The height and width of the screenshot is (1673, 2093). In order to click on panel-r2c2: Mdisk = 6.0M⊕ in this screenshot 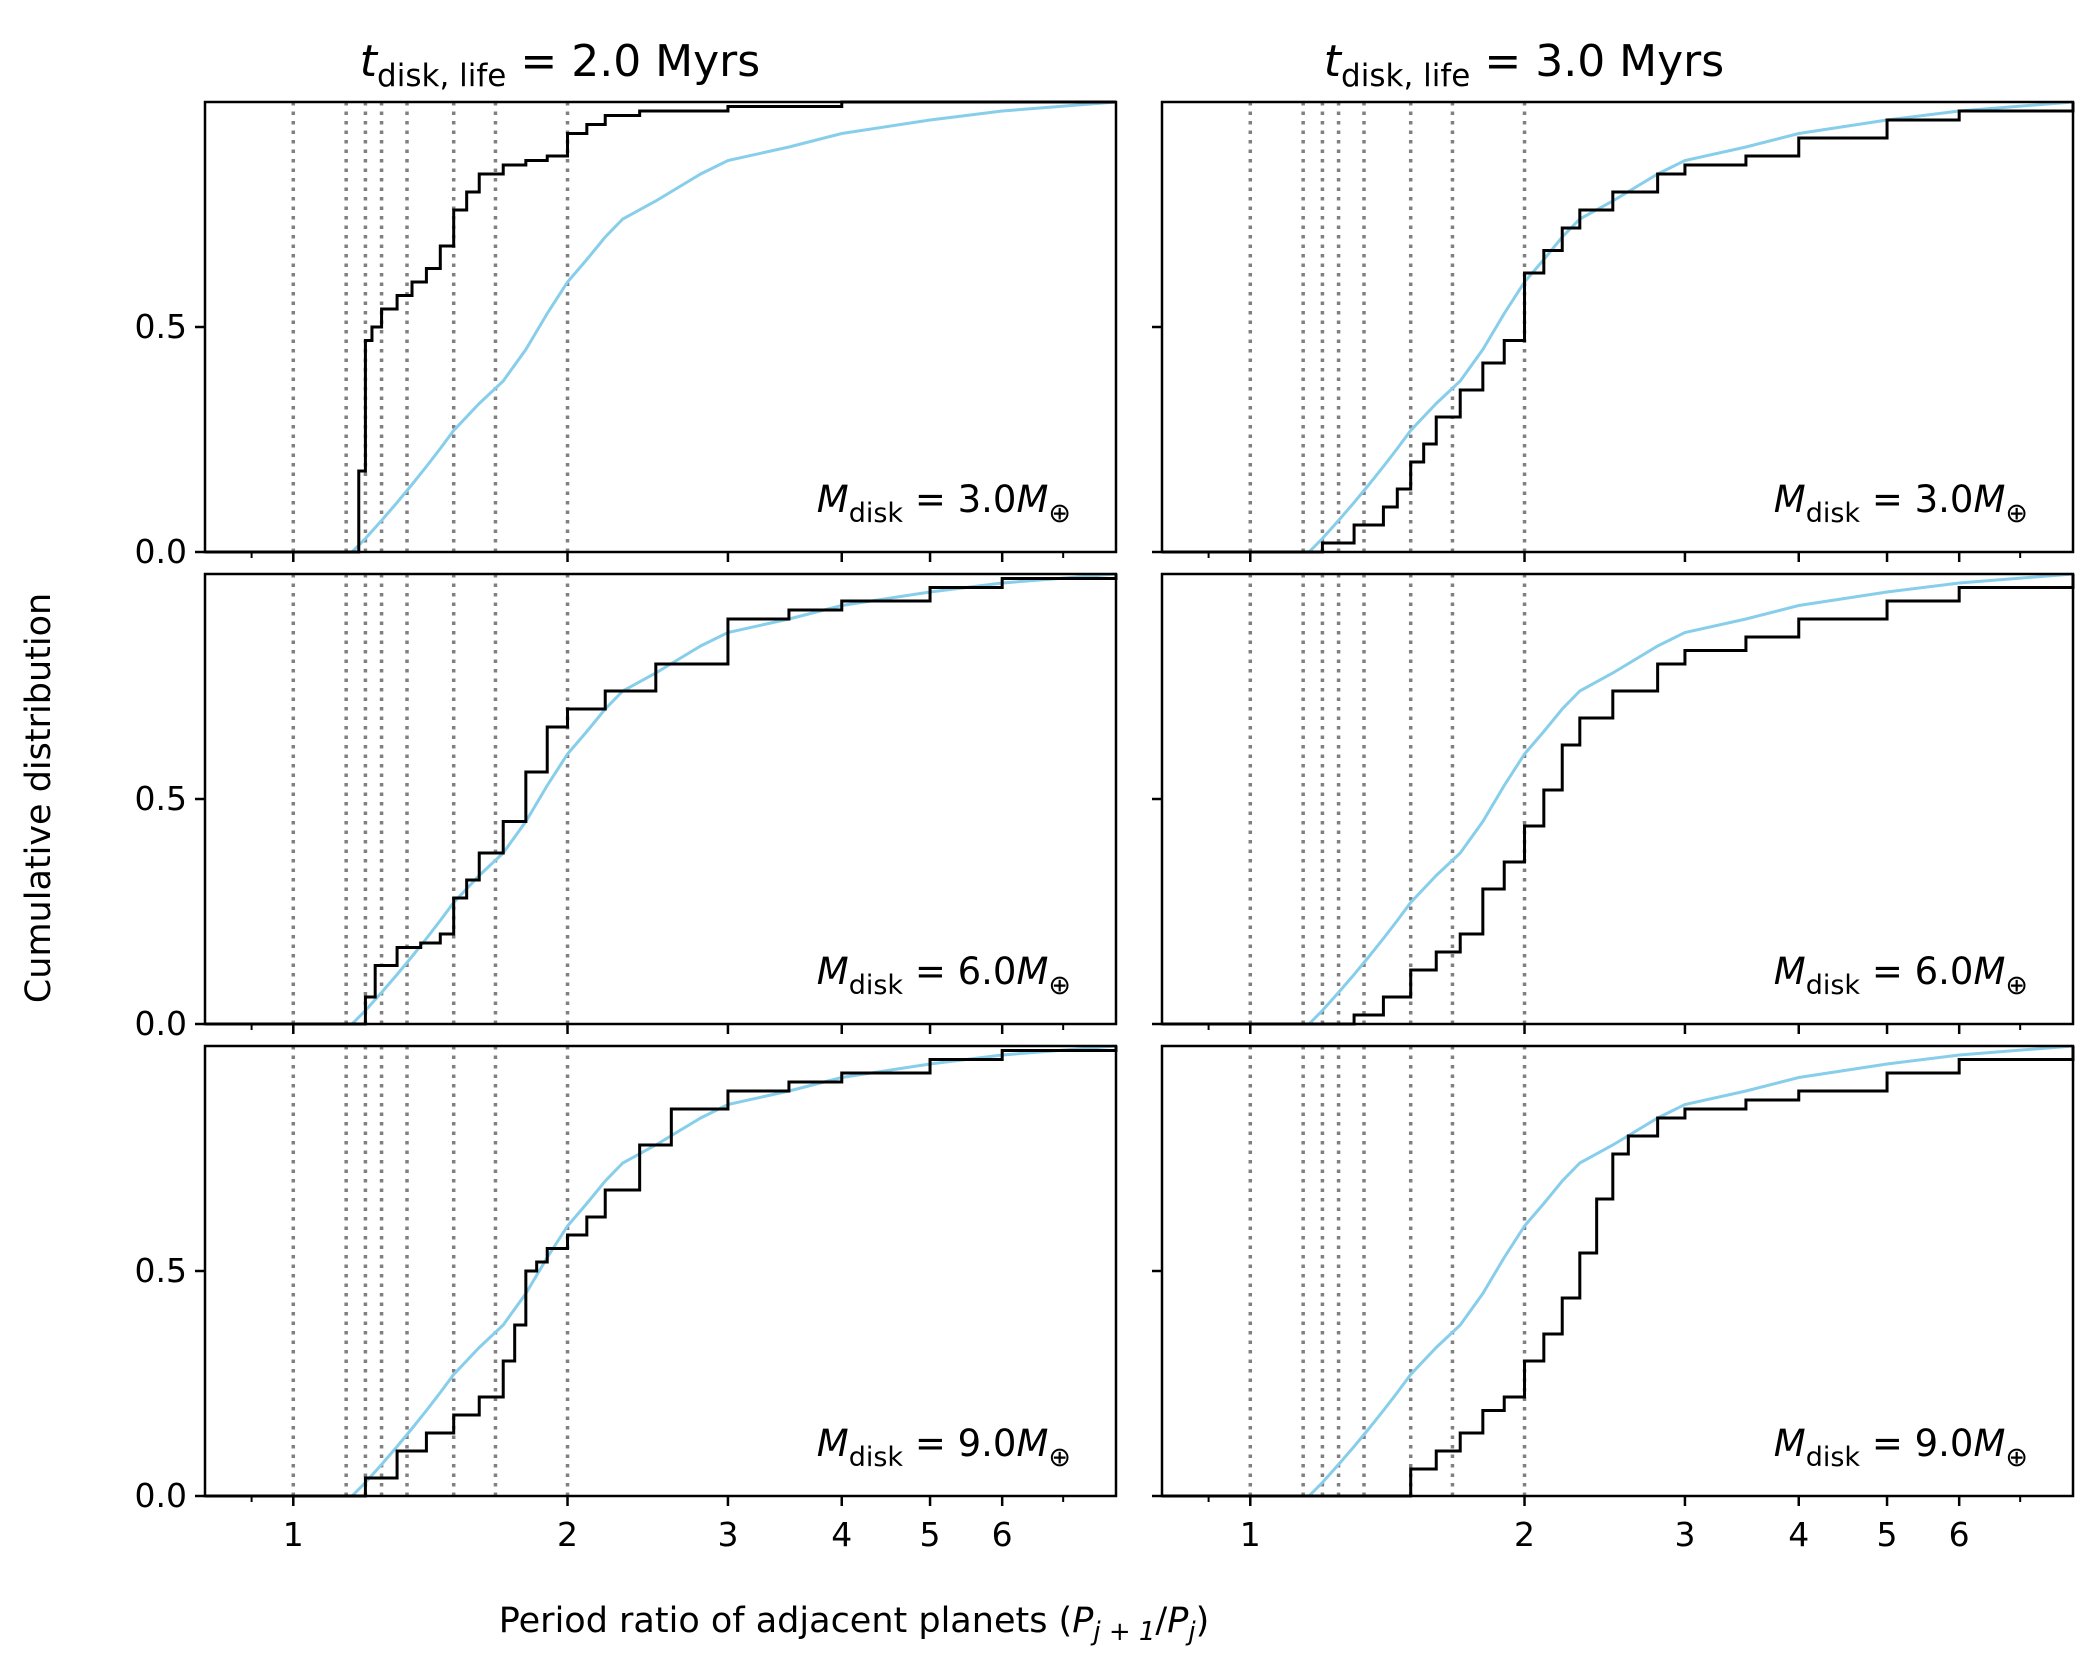, I will do `click(1613, 803)`.